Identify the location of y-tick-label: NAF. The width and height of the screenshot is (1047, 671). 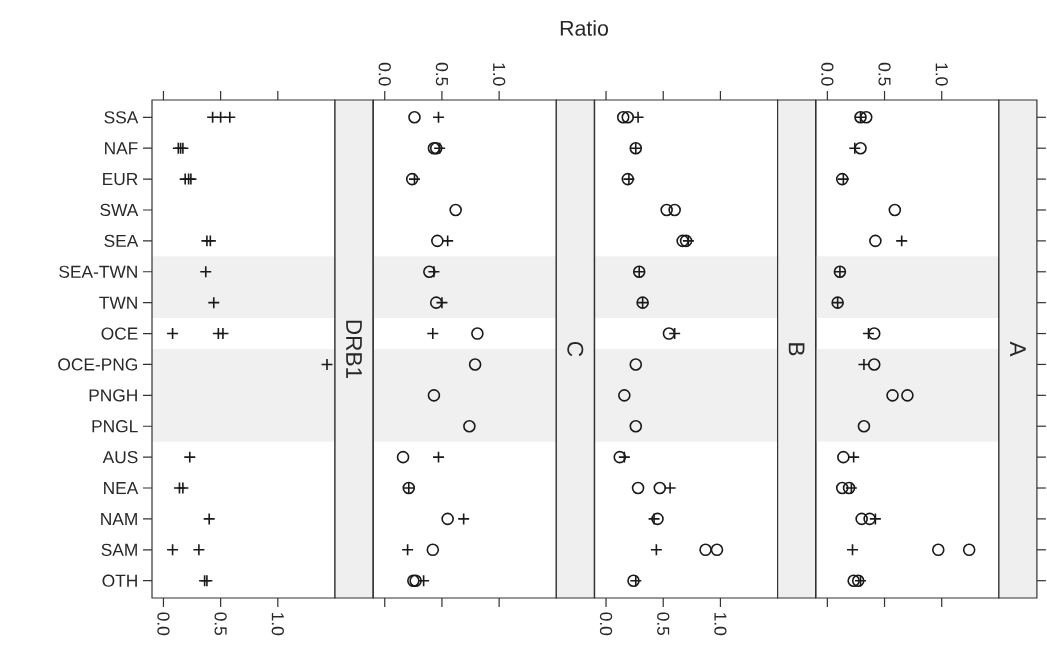
(121, 148).